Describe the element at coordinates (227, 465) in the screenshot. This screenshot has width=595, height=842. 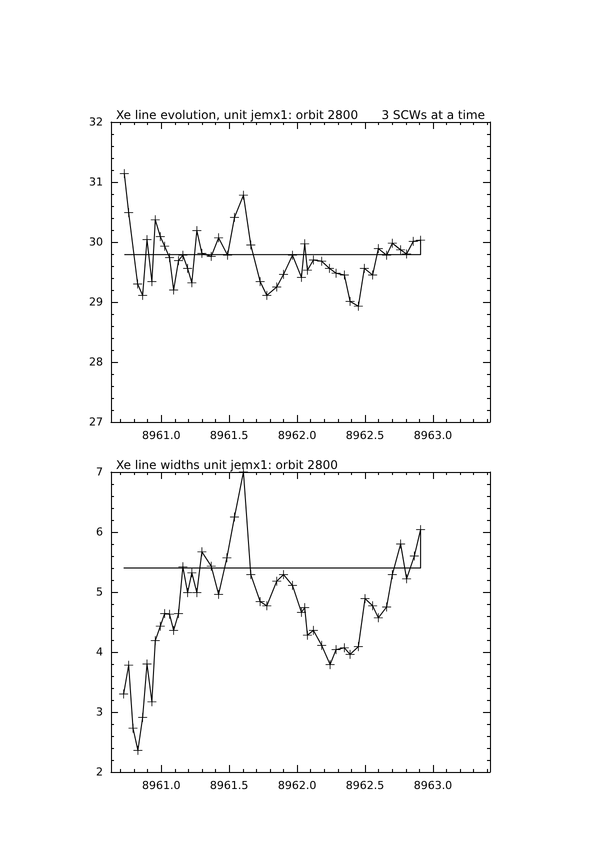
I see `chart-title: Xe line widths unit jemx1: orbit 2800` at that location.